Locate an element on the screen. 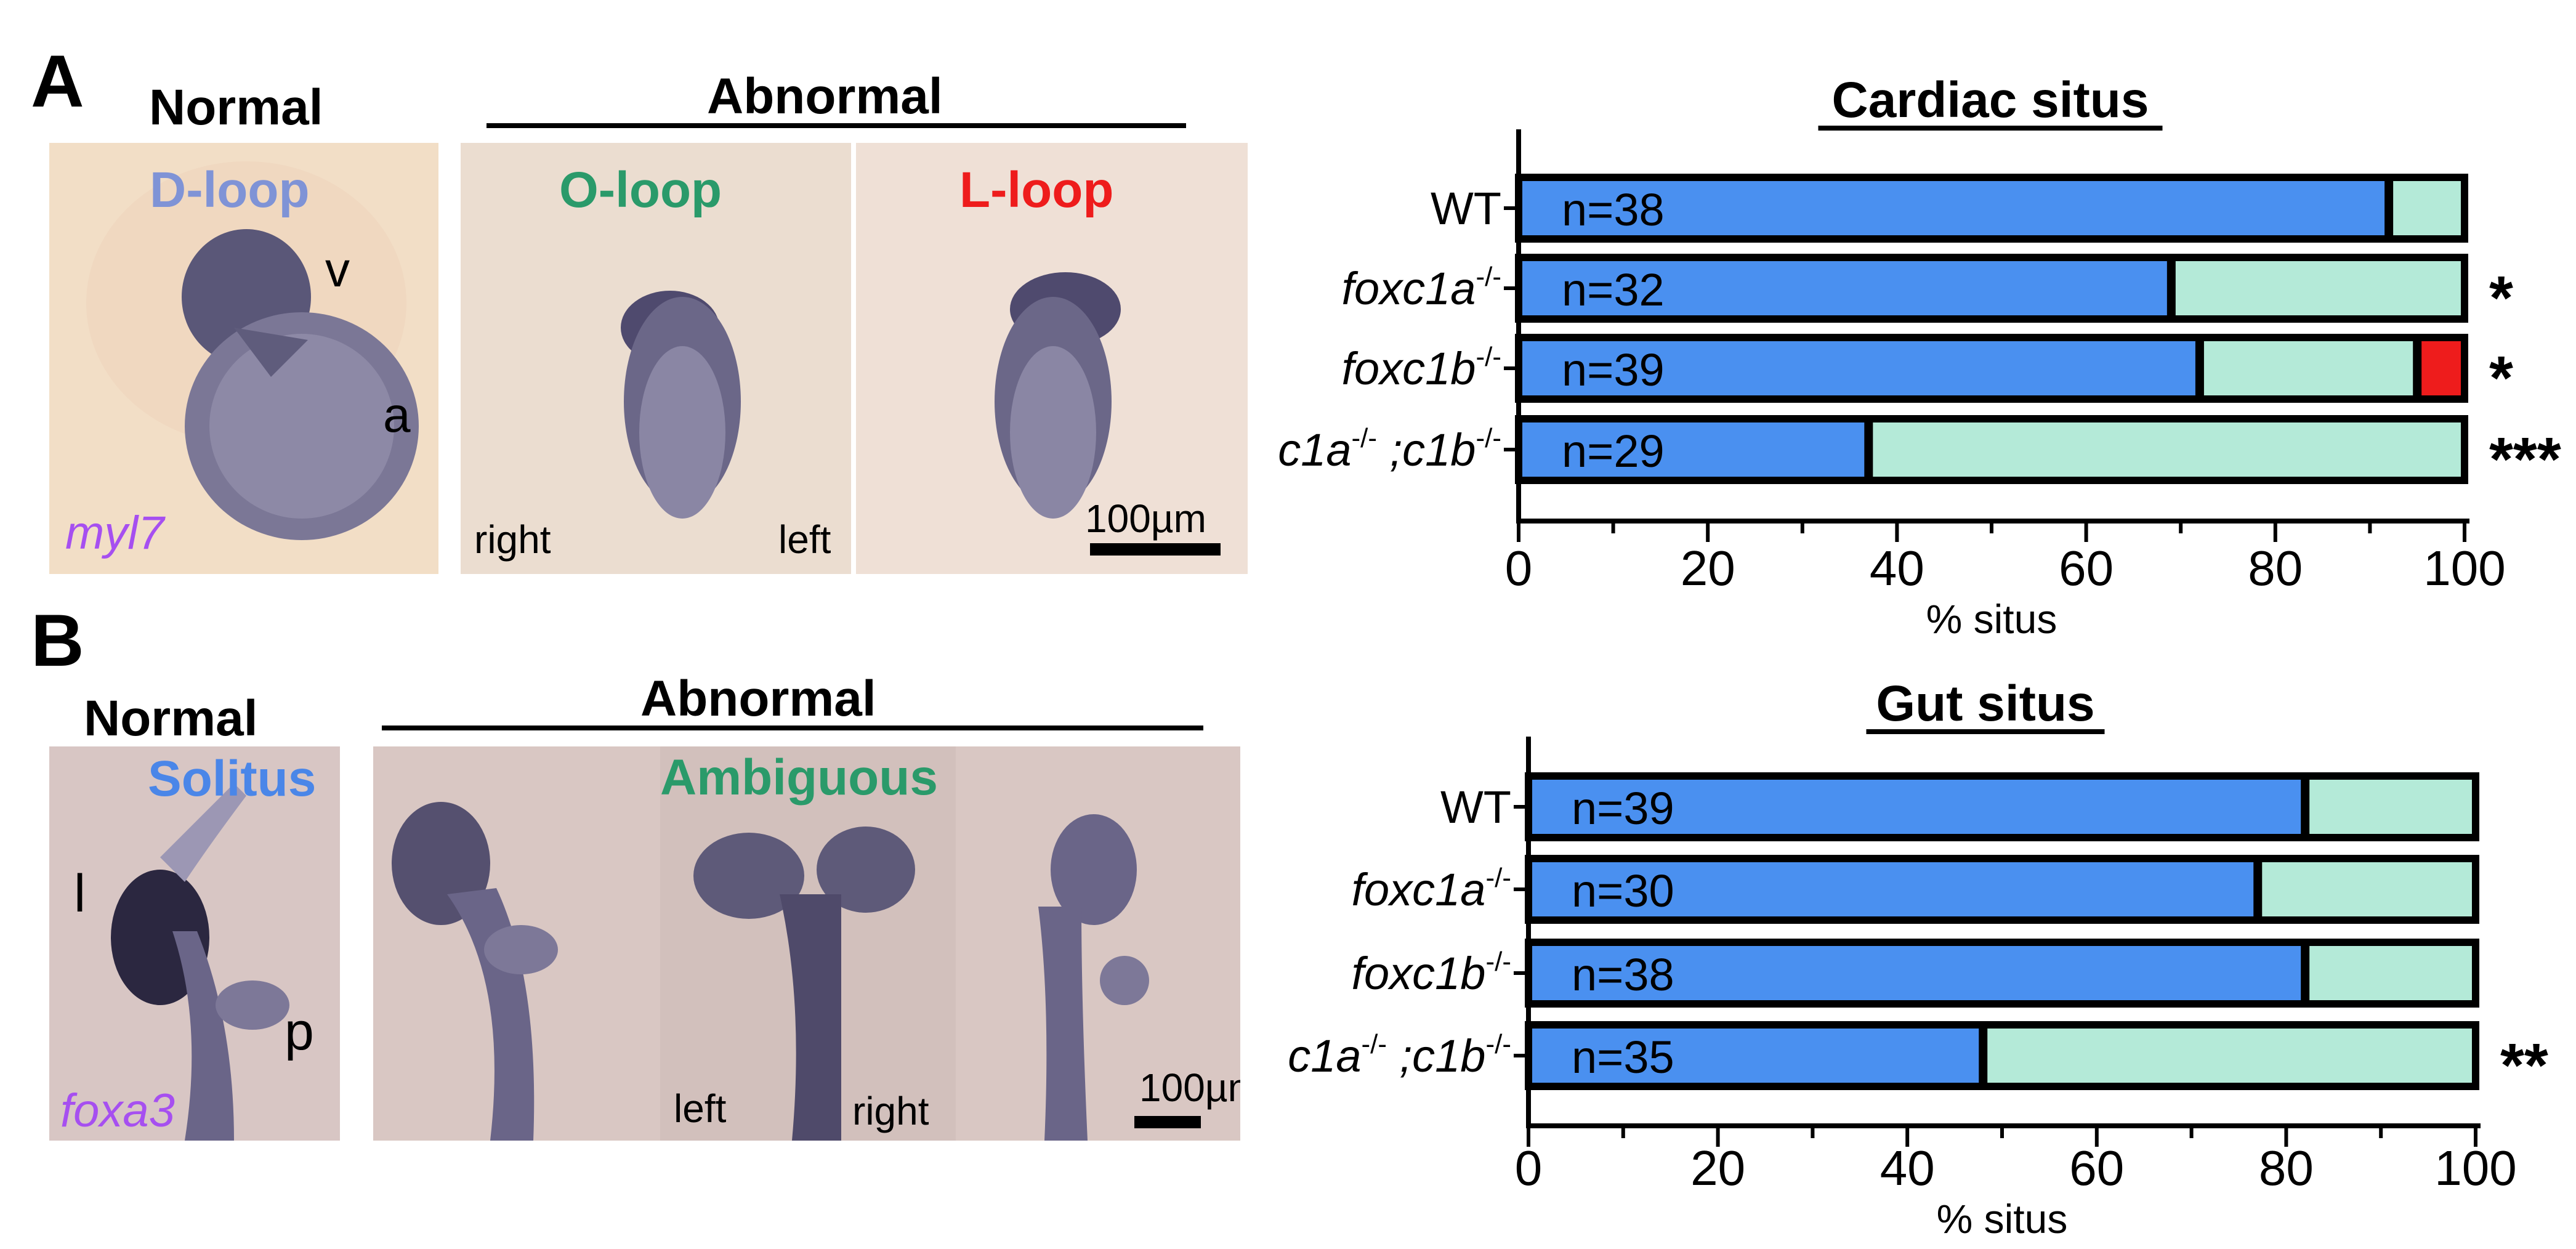 The width and height of the screenshot is (2576, 1249). oloop-left-label: left is located at coordinates (804, 539).